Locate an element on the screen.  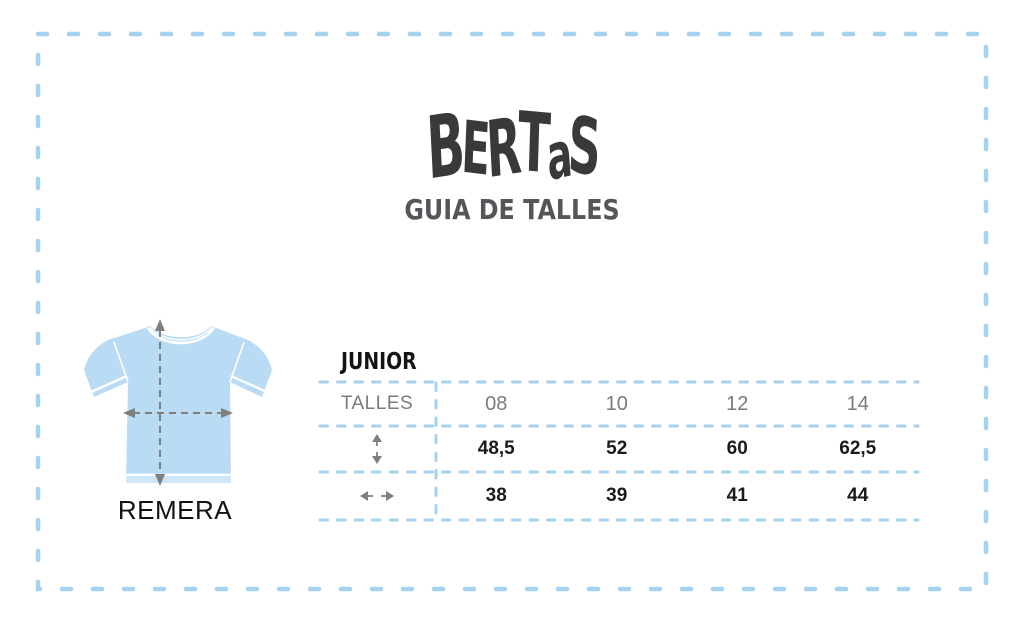
page-title: GUIA DE TALLES is located at coordinates (512, 209).